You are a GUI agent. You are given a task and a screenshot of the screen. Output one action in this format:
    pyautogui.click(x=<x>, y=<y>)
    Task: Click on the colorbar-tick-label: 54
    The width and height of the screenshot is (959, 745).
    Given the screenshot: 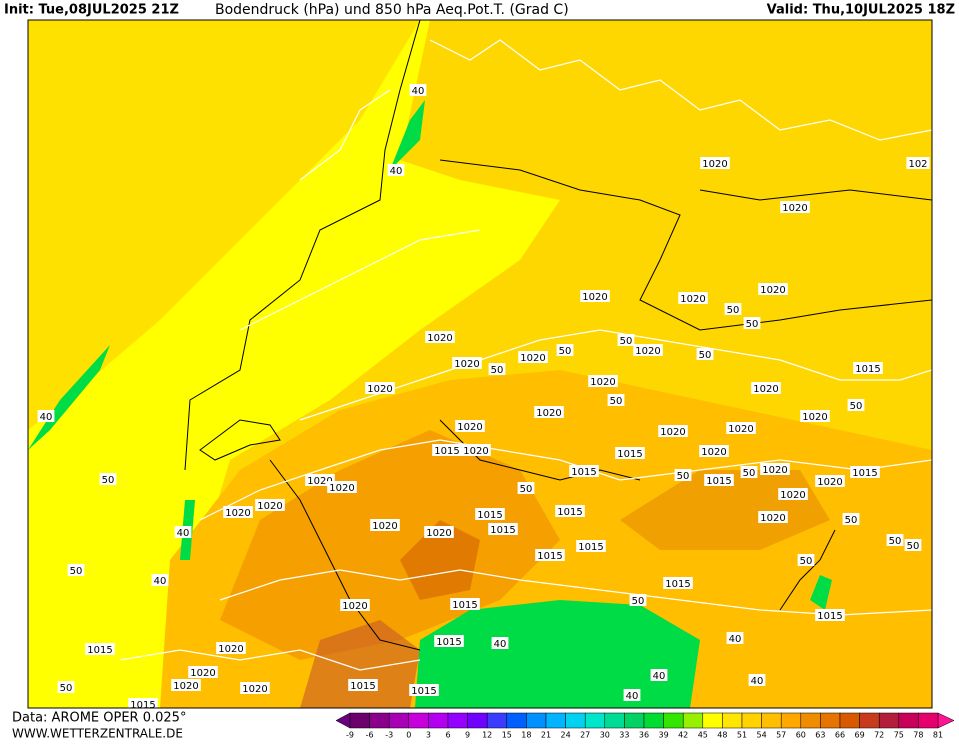 What is the action you would take?
    pyautogui.click(x=762, y=735)
    